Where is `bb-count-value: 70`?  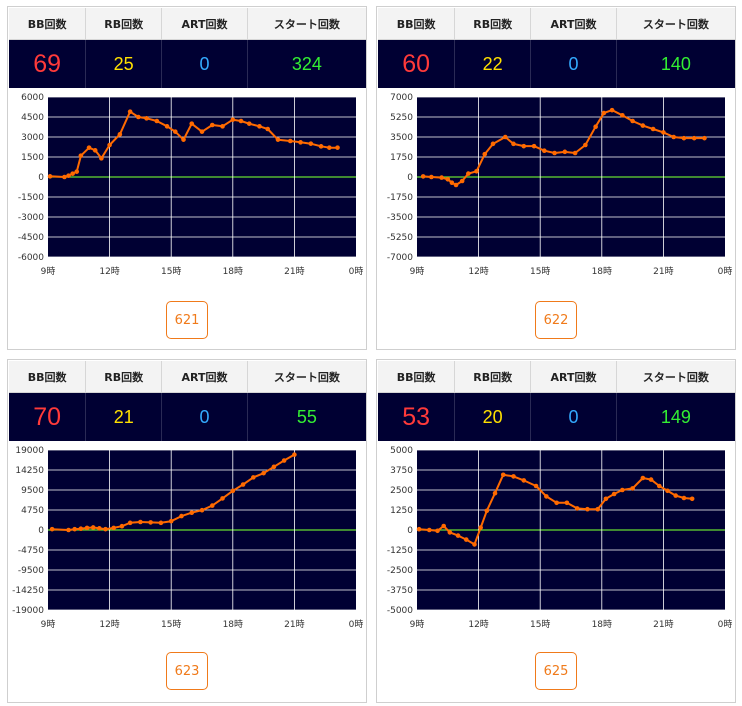
bb-count-value: 70 is located at coordinates (48, 416).